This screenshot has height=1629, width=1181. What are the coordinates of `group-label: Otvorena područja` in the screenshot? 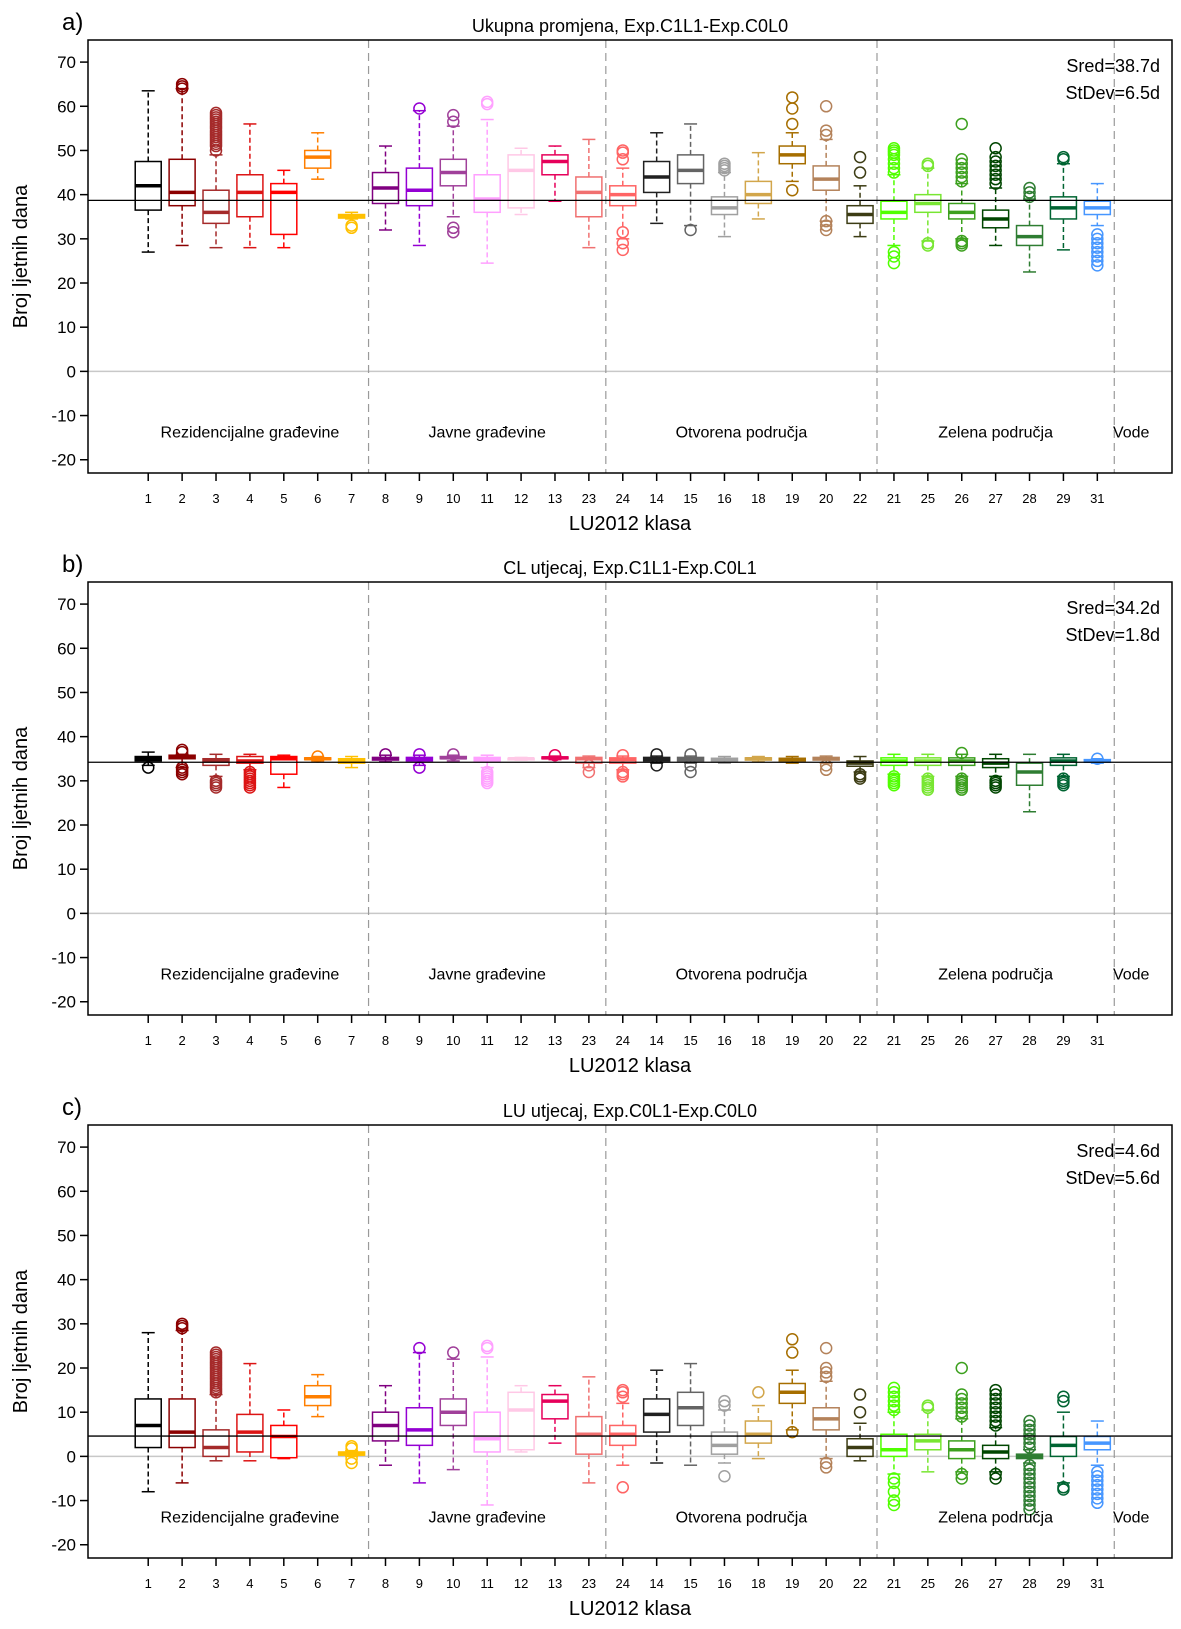 It's located at (742, 975).